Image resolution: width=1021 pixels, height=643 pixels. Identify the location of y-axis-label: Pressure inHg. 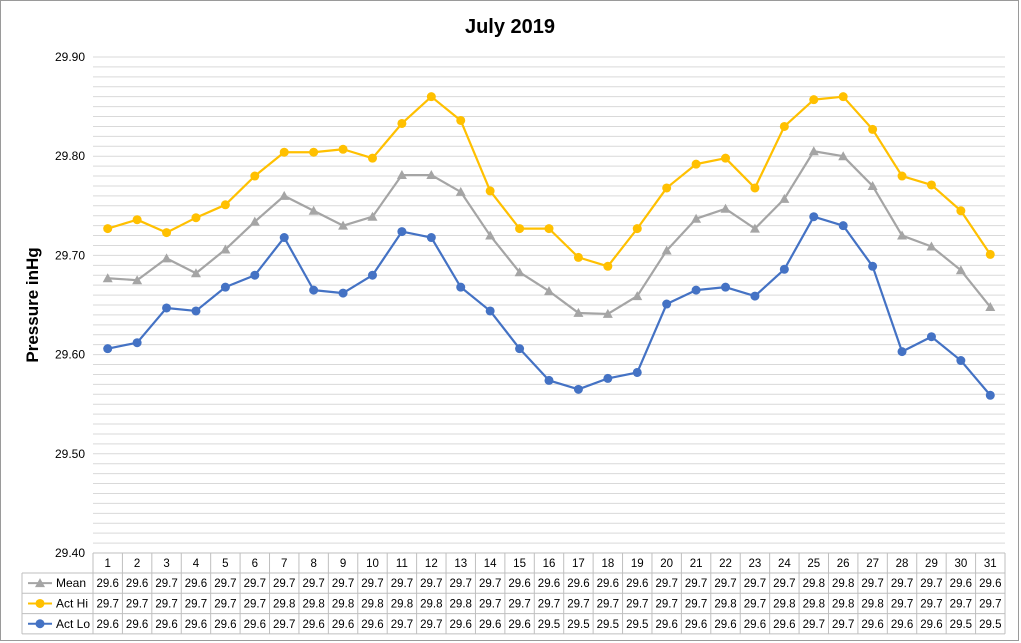
(32, 304).